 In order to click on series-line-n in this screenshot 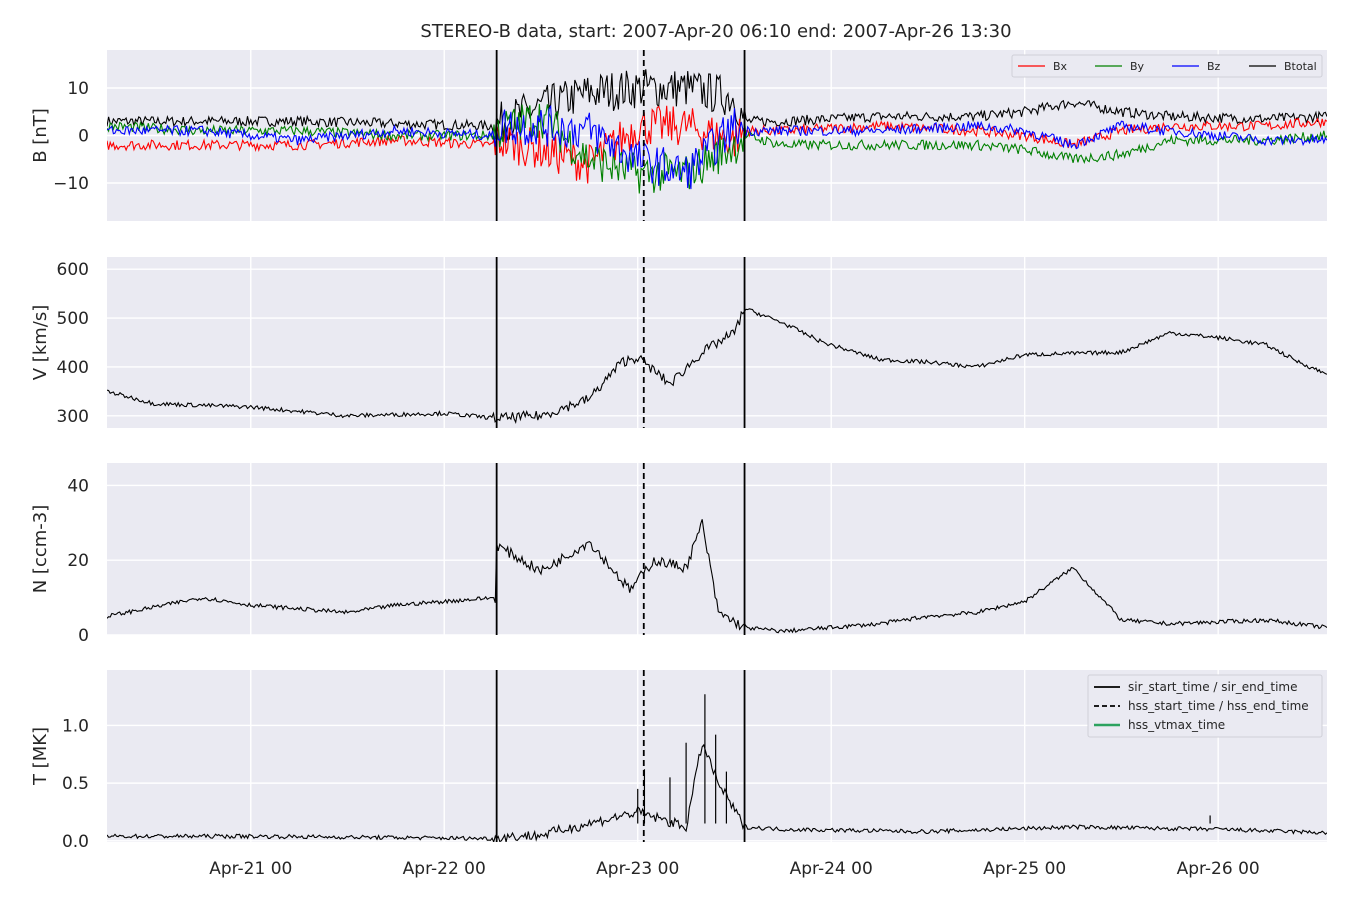, I will do `click(717, 576)`.